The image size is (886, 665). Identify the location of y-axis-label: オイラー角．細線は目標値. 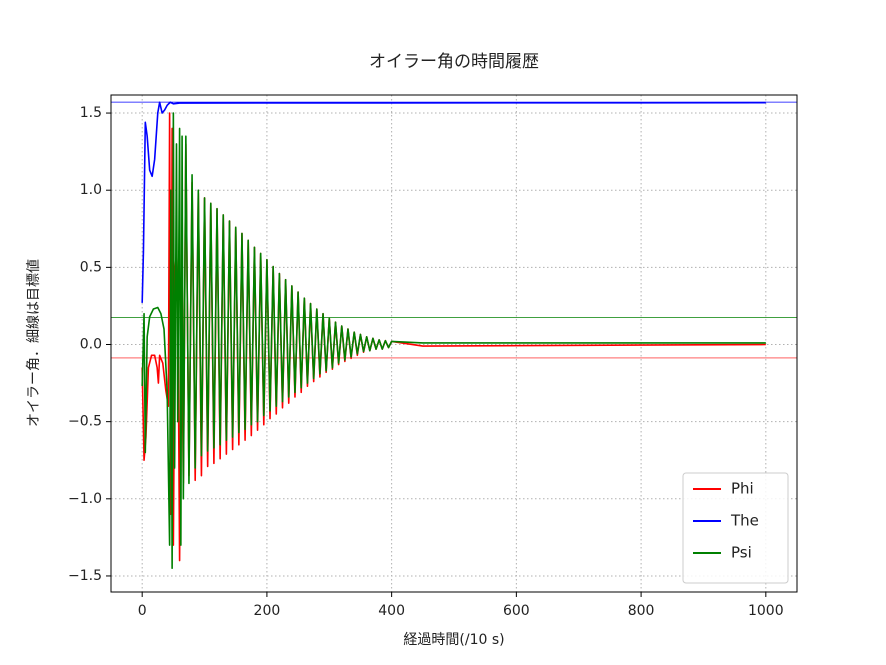
(34, 343).